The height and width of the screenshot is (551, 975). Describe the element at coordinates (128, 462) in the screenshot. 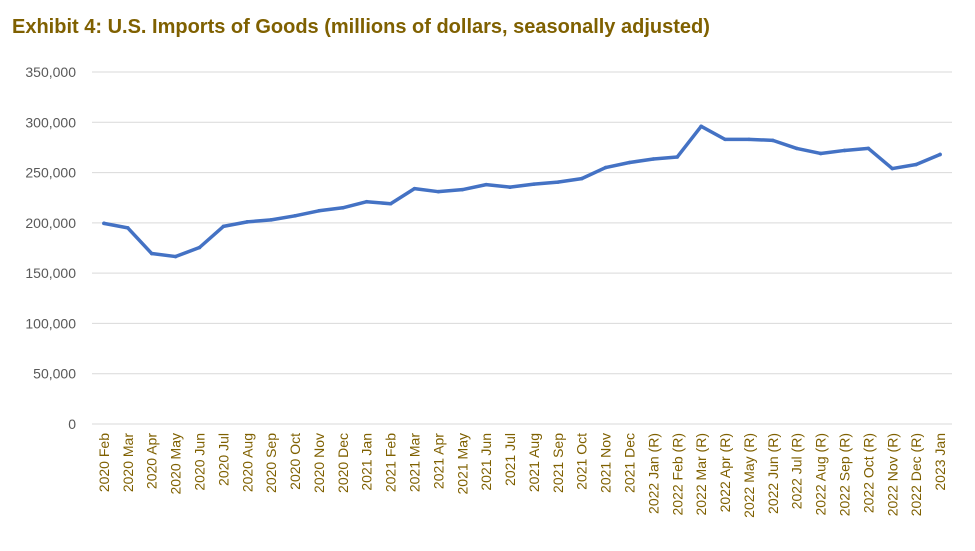

I see `x-tick-label: 2020 Mar` at that location.